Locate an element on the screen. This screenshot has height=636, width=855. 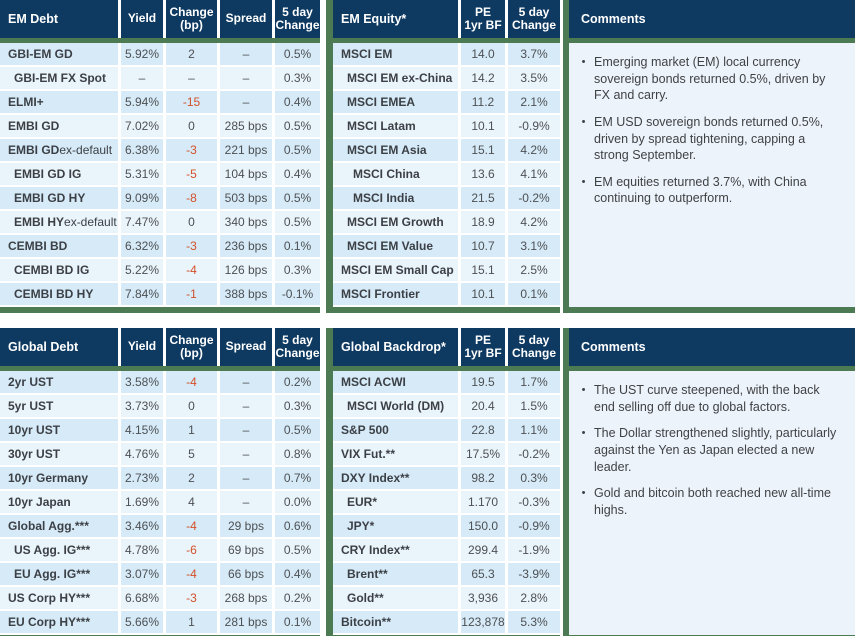
row-label-text: EUR* is located at coordinates (362, 502).